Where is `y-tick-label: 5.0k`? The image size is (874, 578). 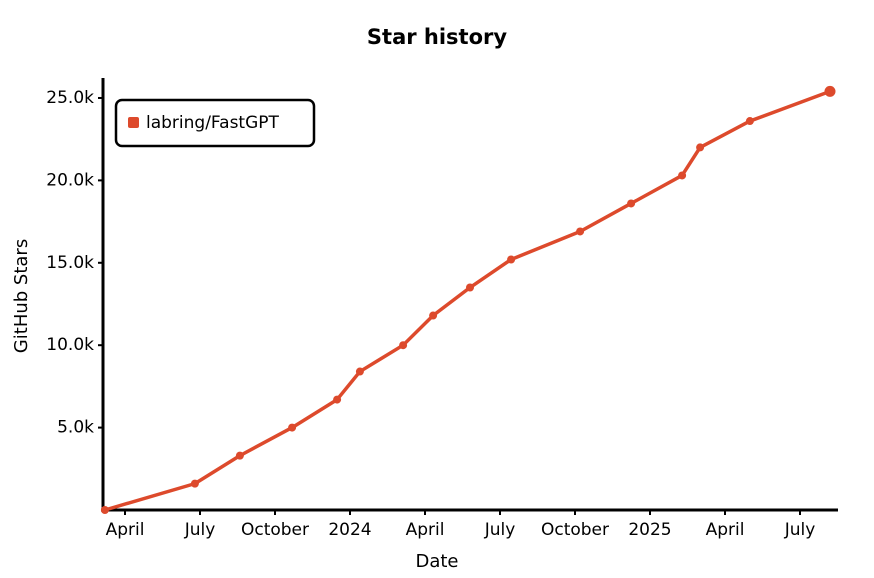
y-tick-label: 5.0k is located at coordinates (75, 428).